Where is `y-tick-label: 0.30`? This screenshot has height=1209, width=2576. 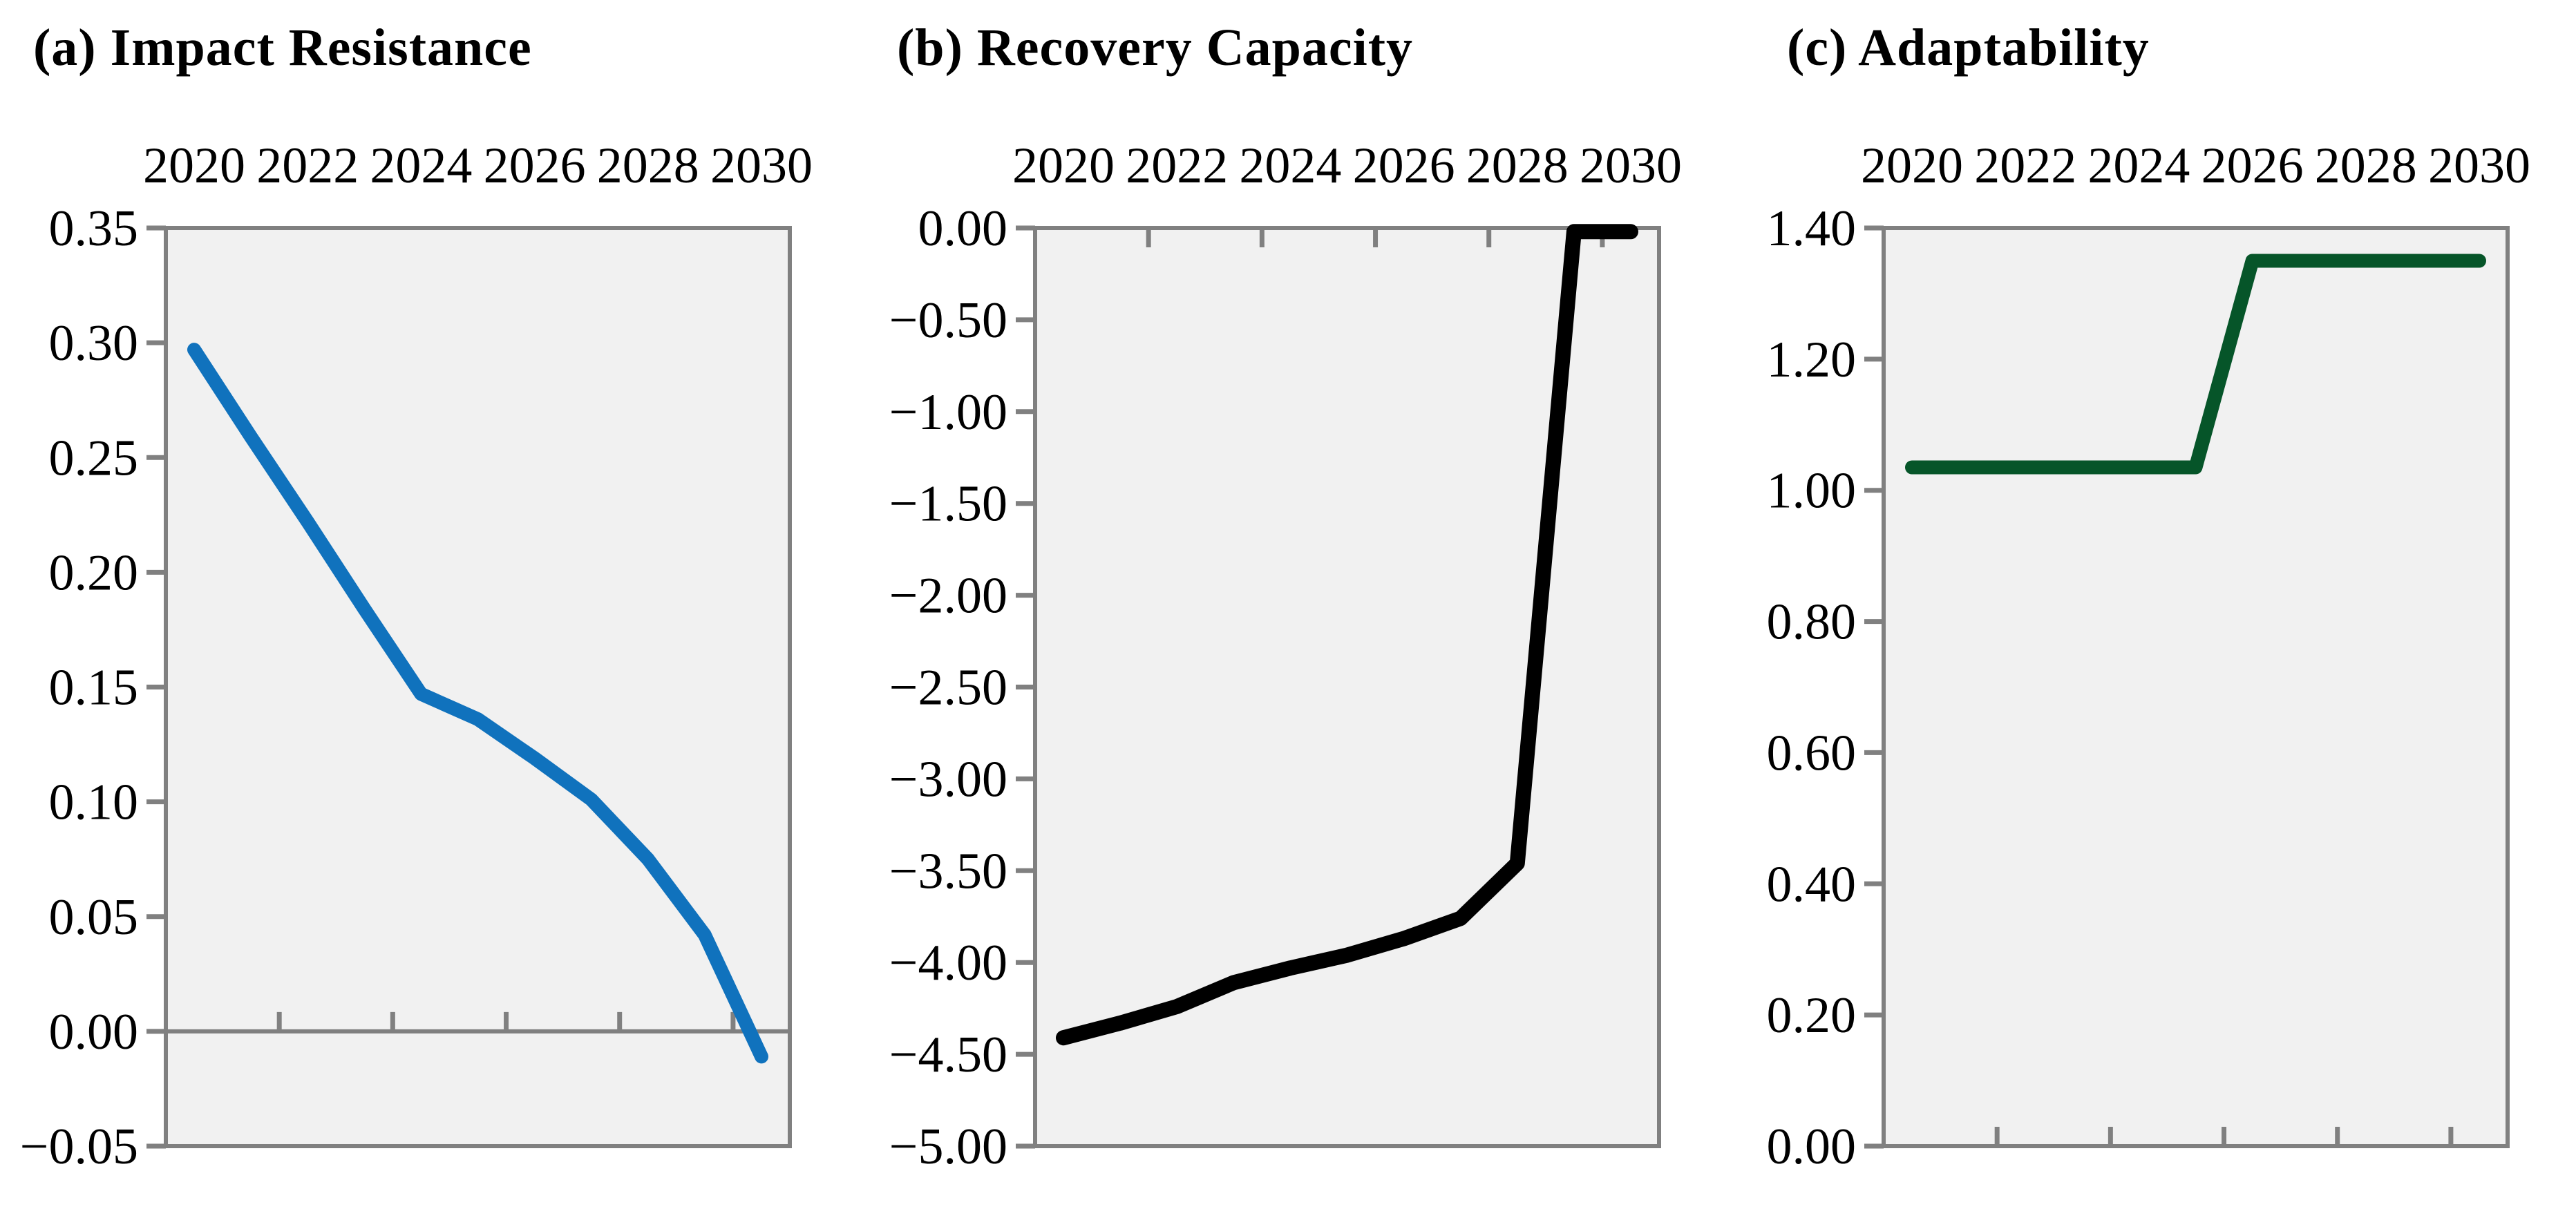
y-tick-label: 0.30 is located at coordinates (94, 343).